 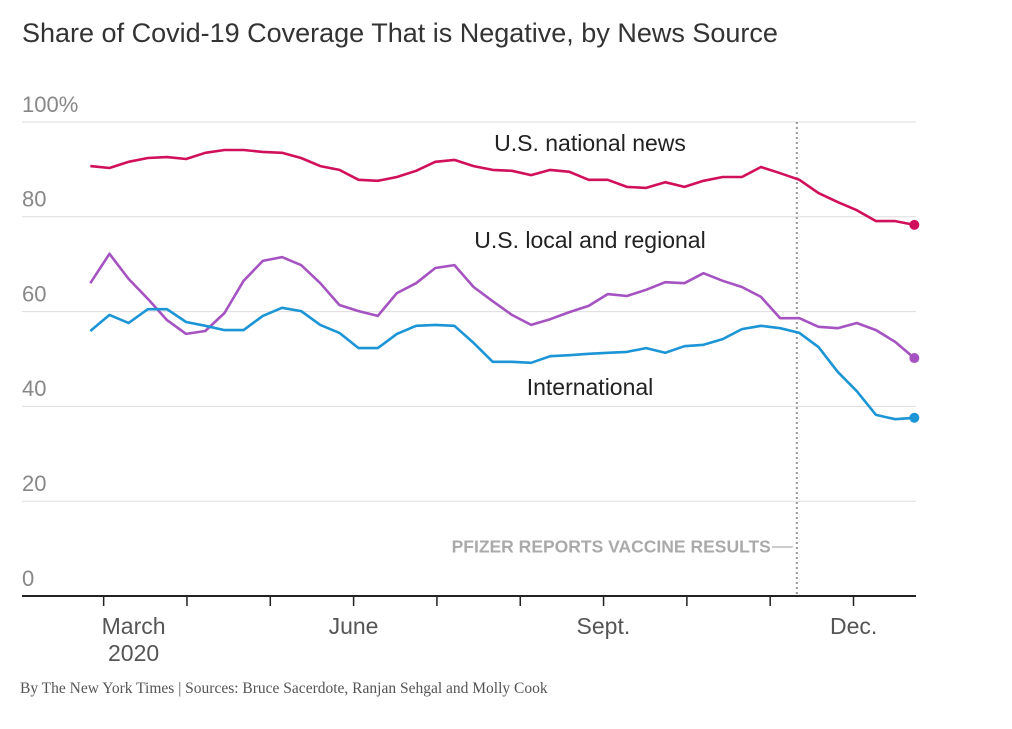 I want to click on x-tick-label: Dec., so click(x=854, y=626).